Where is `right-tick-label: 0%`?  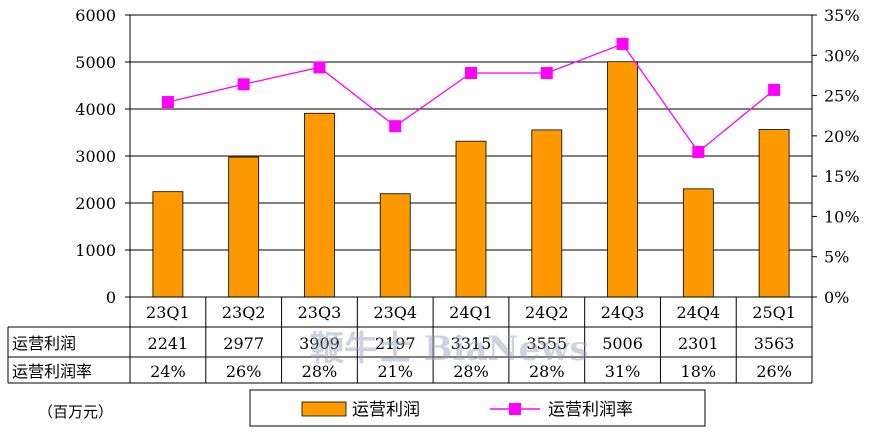
right-tick-label: 0% is located at coordinates (836, 297).